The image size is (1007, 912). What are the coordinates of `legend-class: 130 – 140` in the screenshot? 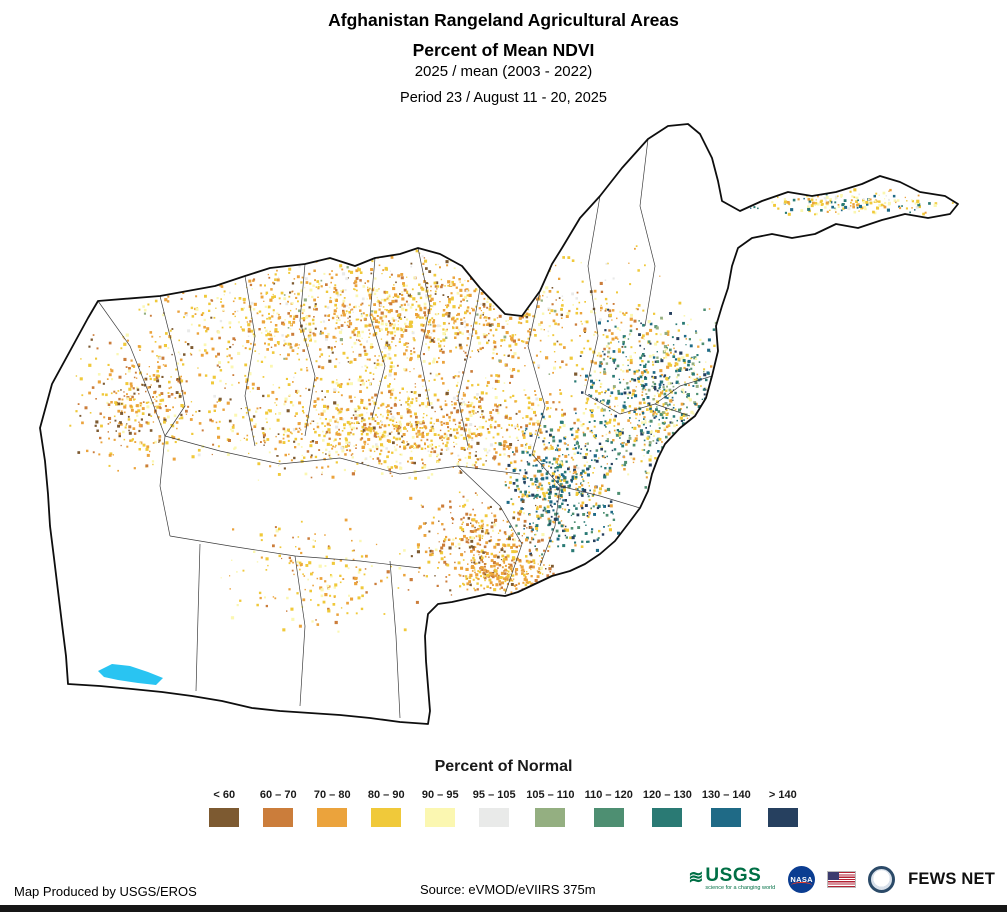 It's located at (726, 808).